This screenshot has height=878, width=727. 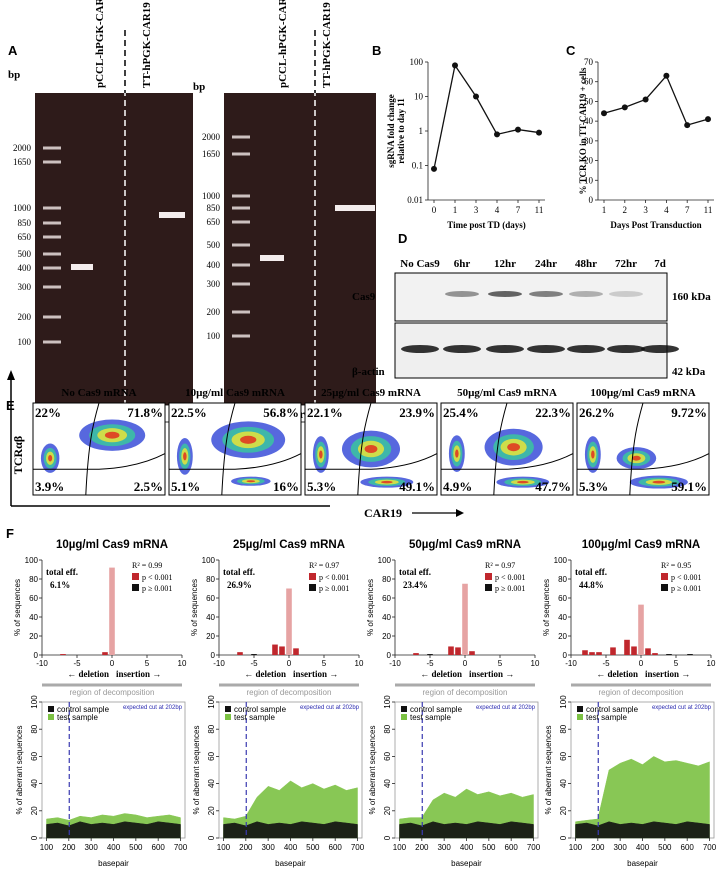 What do you see at coordinates (645, 210) in the screenshot?
I see `x-tick-label: 3` at bounding box center [645, 210].